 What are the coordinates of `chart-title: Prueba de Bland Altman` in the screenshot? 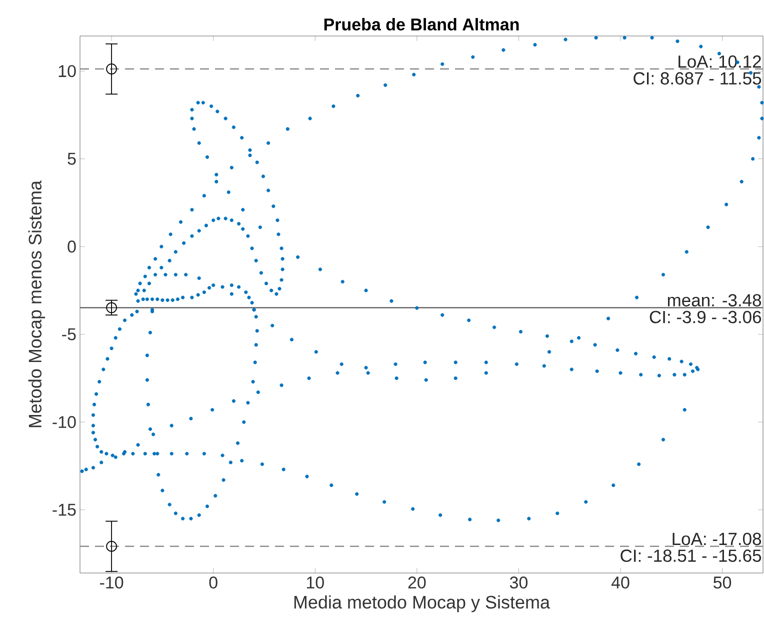 It's located at (421, 24).